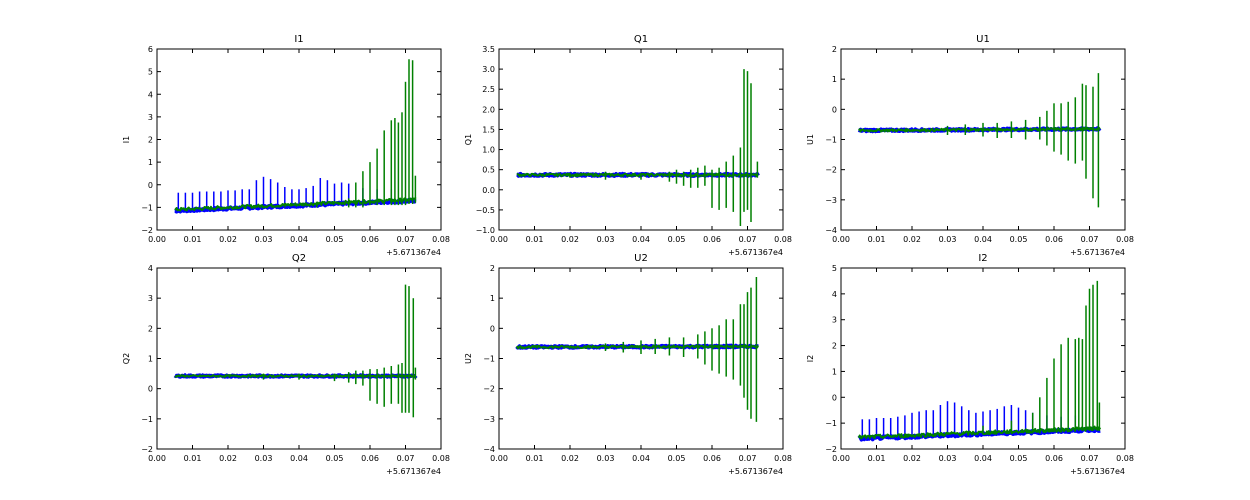  What do you see at coordinates (834, 320) in the screenshot?
I see `y-tick-label: 3` at bounding box center [834, 320].